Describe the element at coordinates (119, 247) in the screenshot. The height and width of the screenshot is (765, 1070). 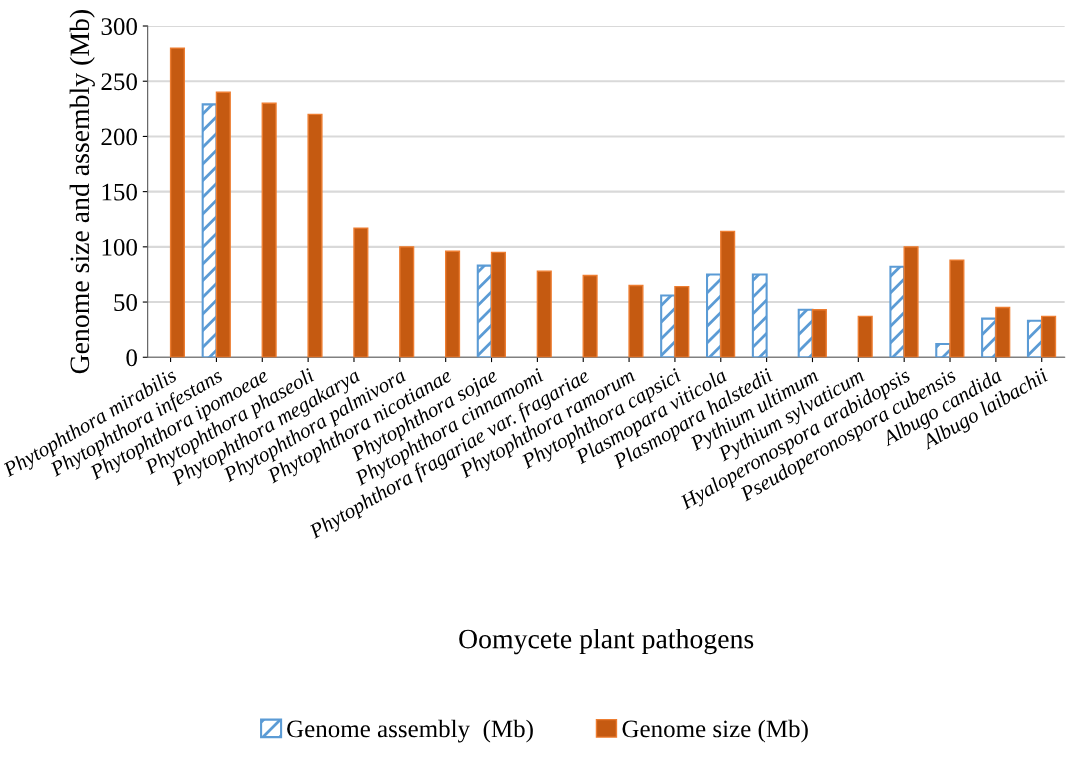
I see `y-tick-label: 100` at that location.